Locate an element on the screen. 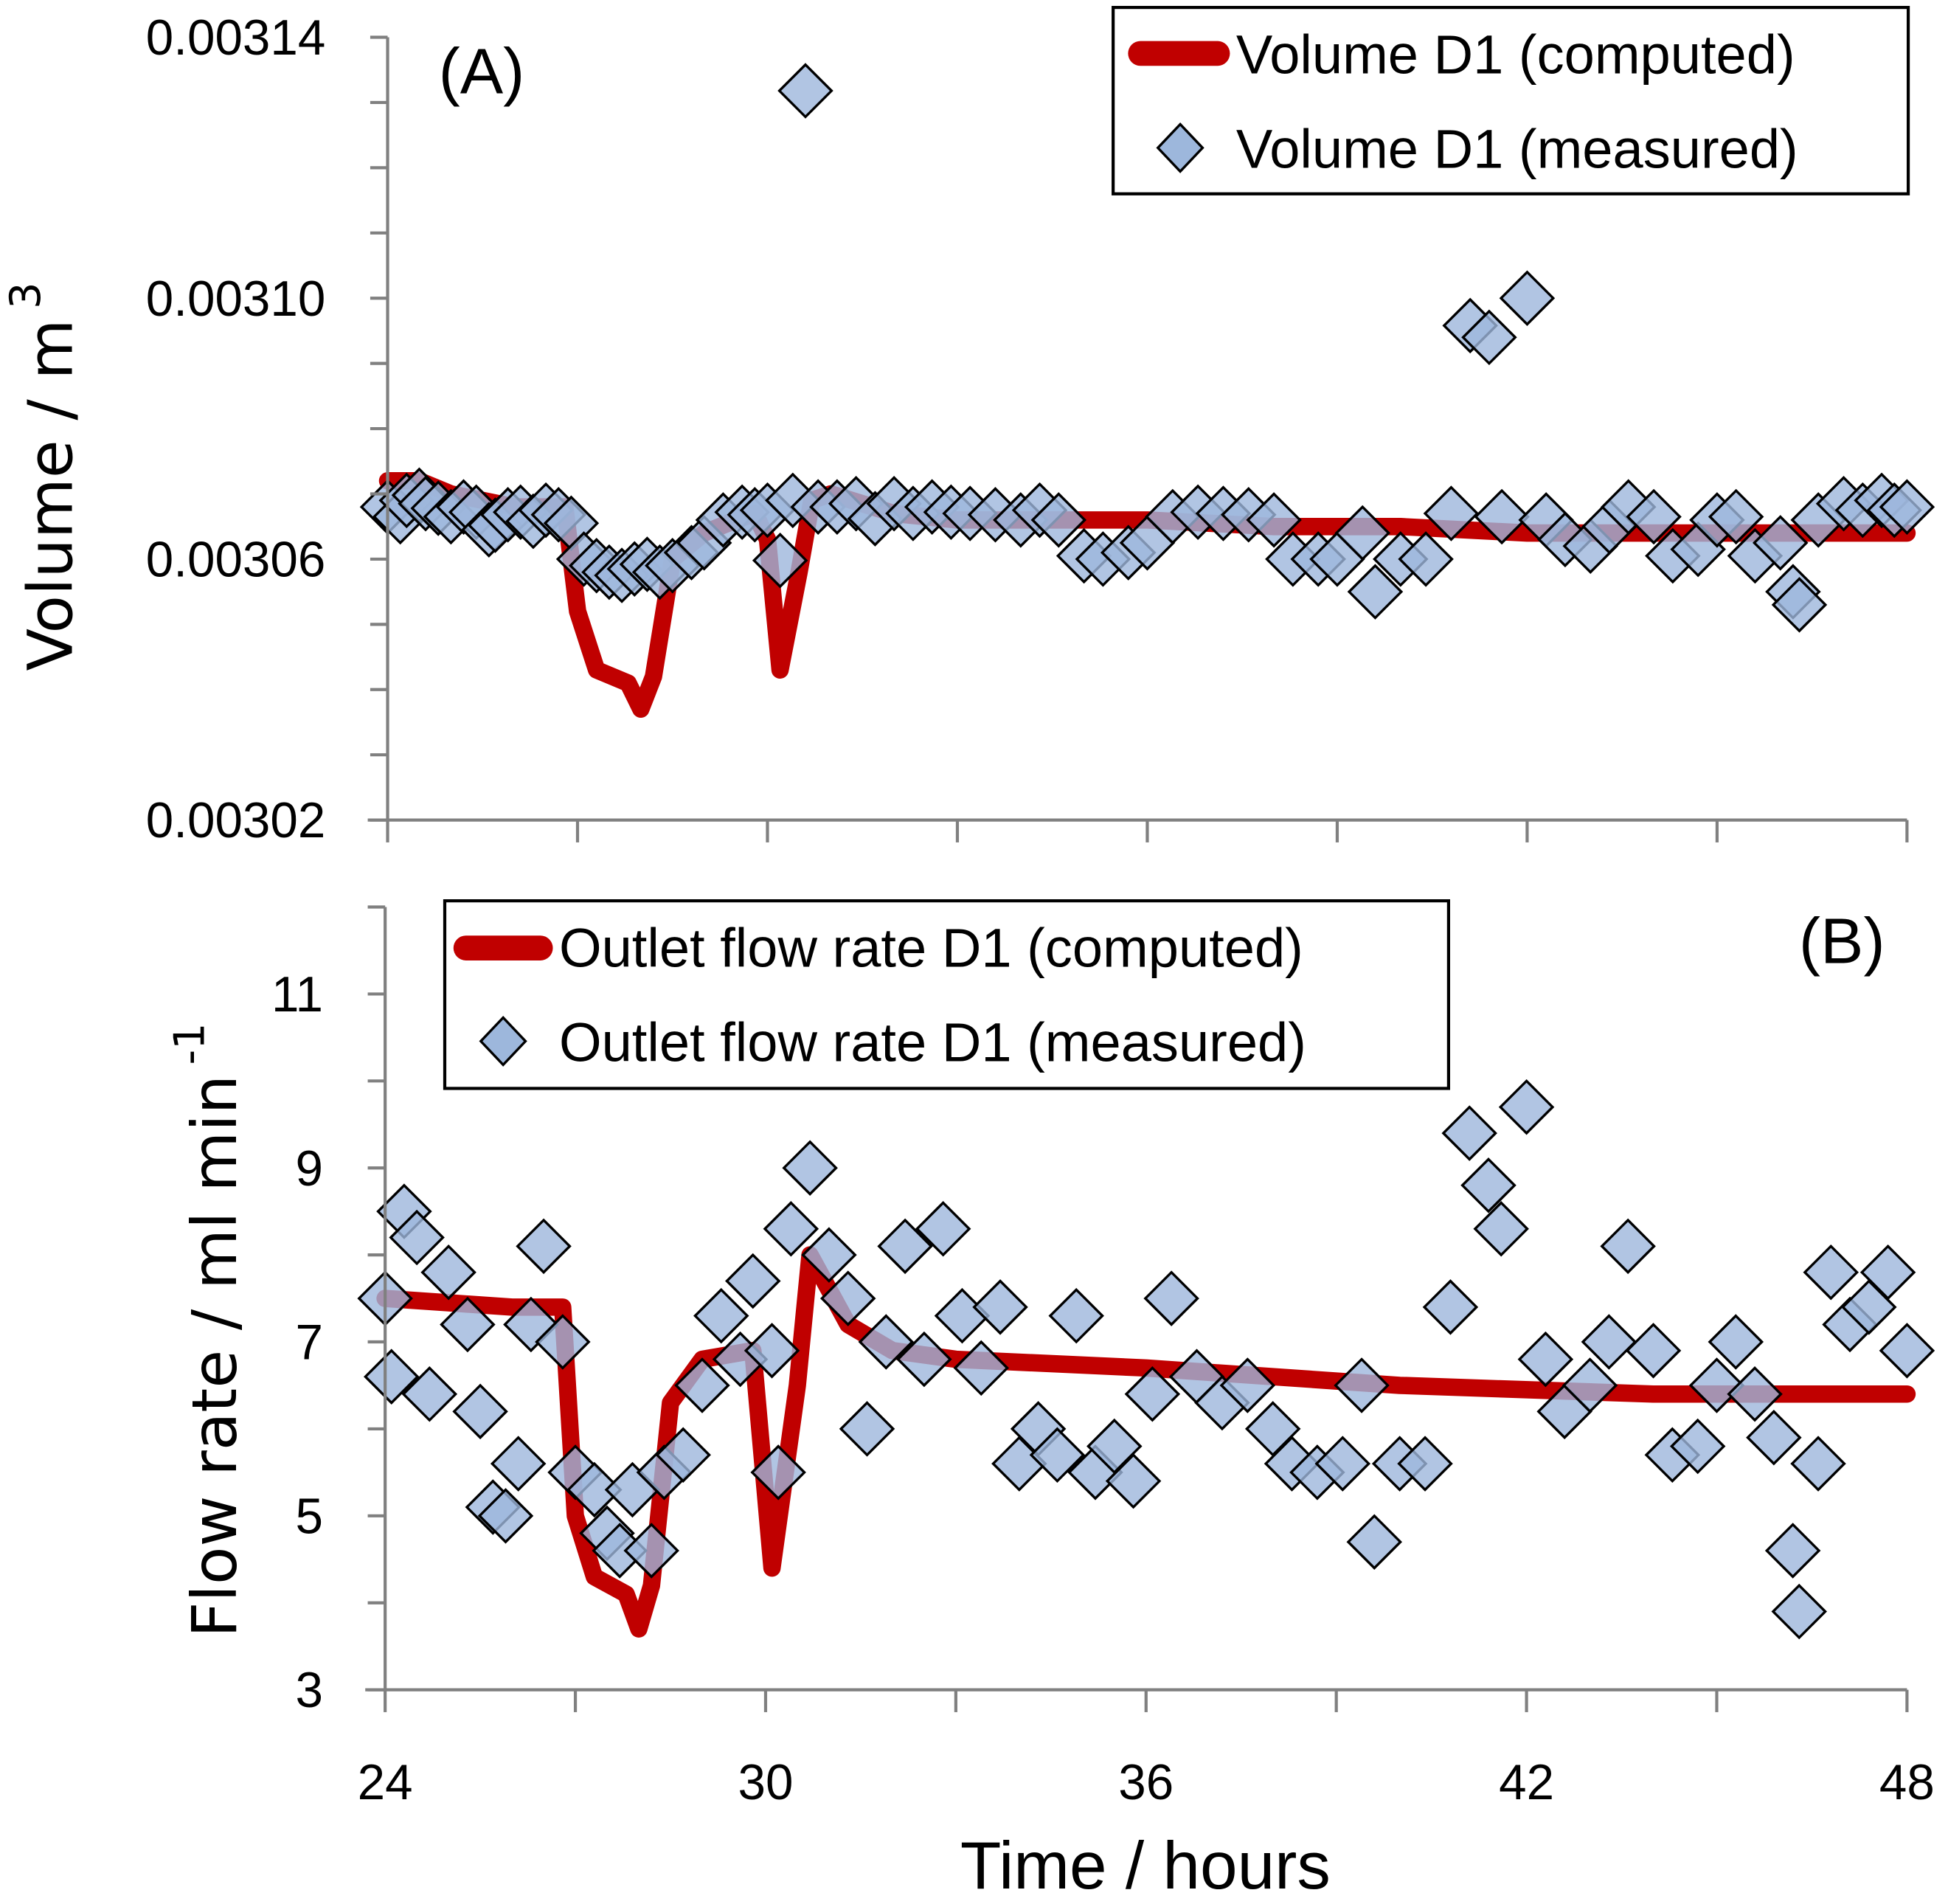 Image resolution: width=1948 pixels, height=1904 pixels. x-axis-title: Time / hours is located at coordinates (1145, 1866).